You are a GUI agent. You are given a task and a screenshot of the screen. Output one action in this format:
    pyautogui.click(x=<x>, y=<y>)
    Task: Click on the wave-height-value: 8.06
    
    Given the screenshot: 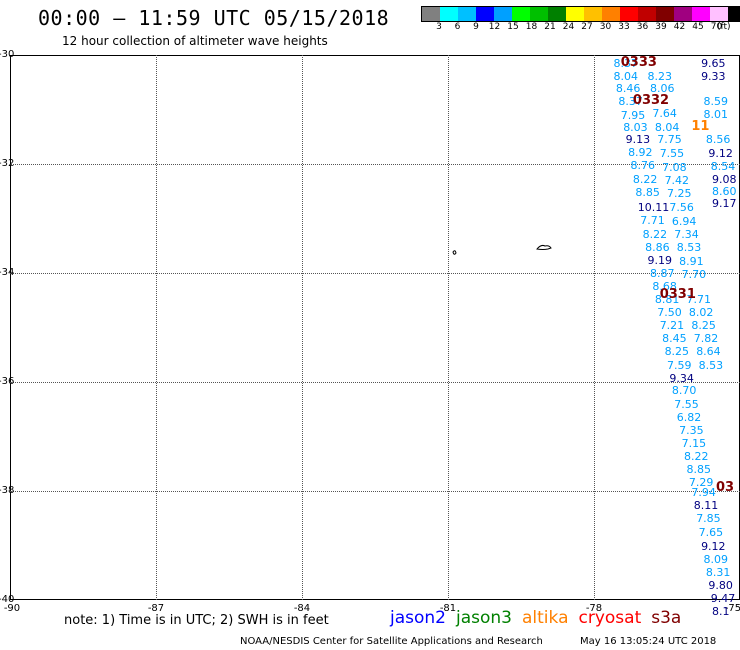 What is the action you would take?
    pyautogui.click(x=662, y=88)
    